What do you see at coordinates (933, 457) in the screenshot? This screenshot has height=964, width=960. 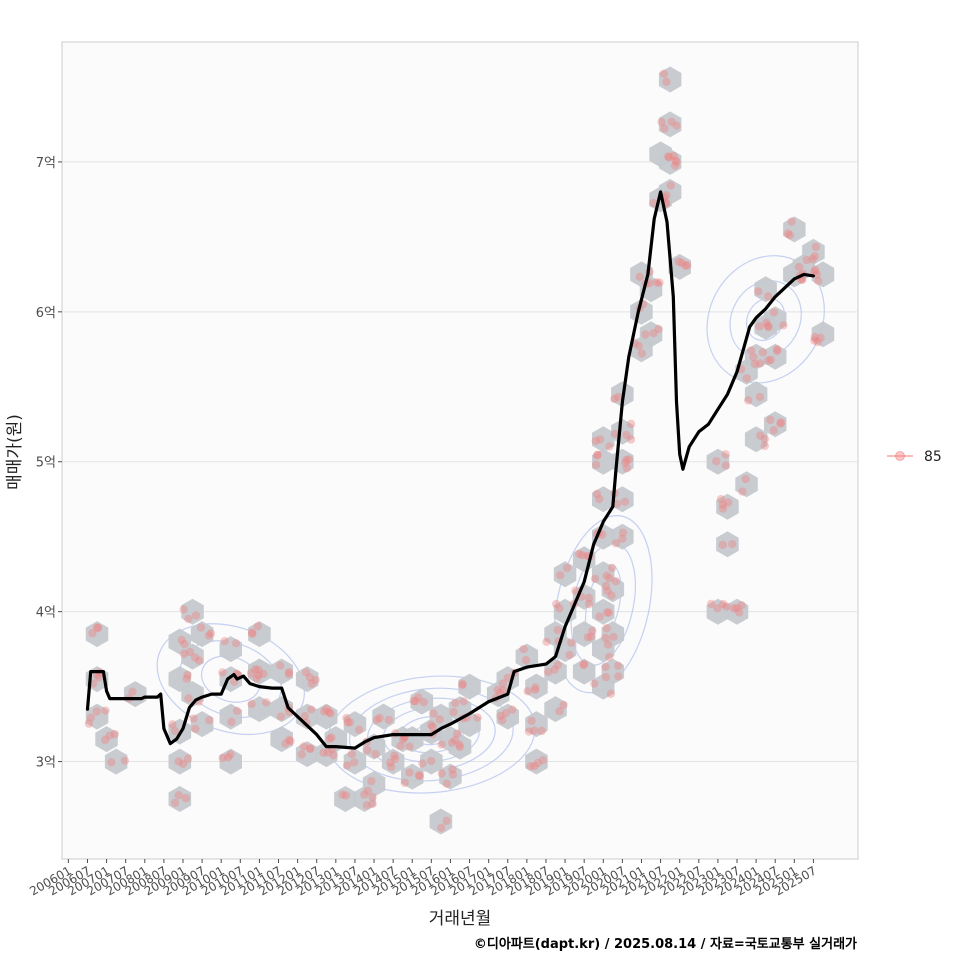 I see `legend-label: 85` at bounding box center [933, 457].